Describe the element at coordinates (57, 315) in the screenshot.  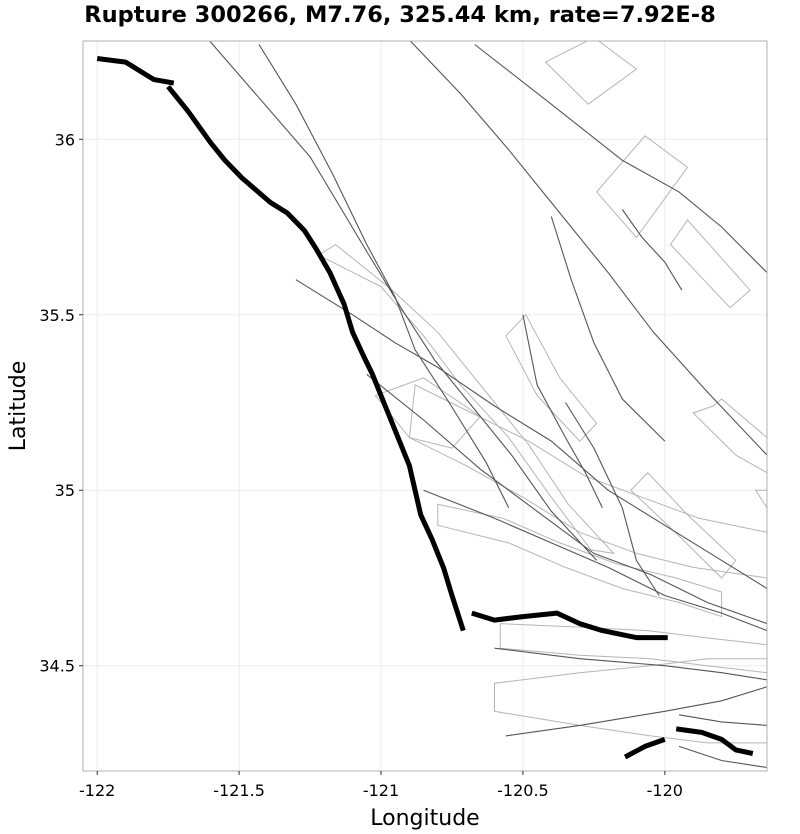
I see `y-tick-label: 35.5` at that location.